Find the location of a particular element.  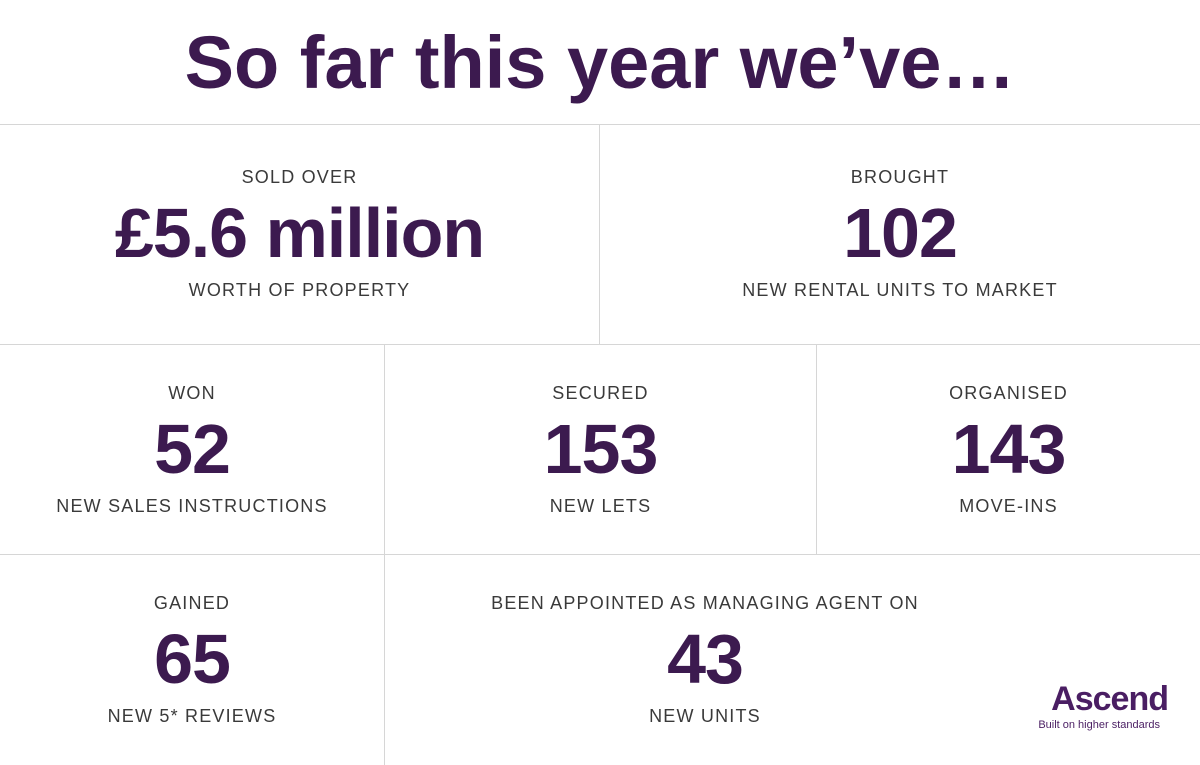

divider-top is located at coordinates (600, 124).